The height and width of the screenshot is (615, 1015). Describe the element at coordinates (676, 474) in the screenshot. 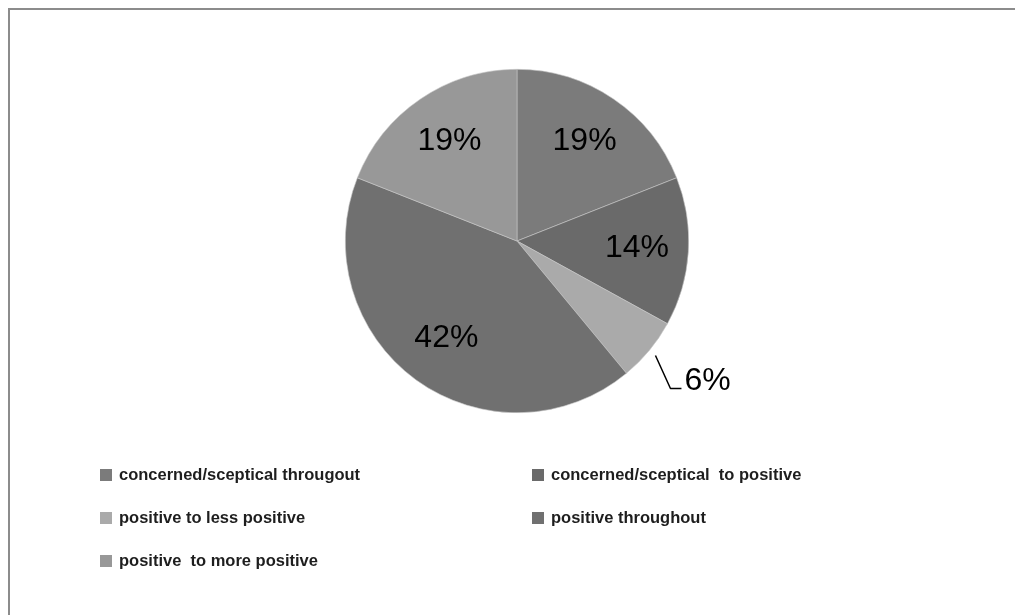

I see `legend-label: concerned/sceptical to positive` at that location.